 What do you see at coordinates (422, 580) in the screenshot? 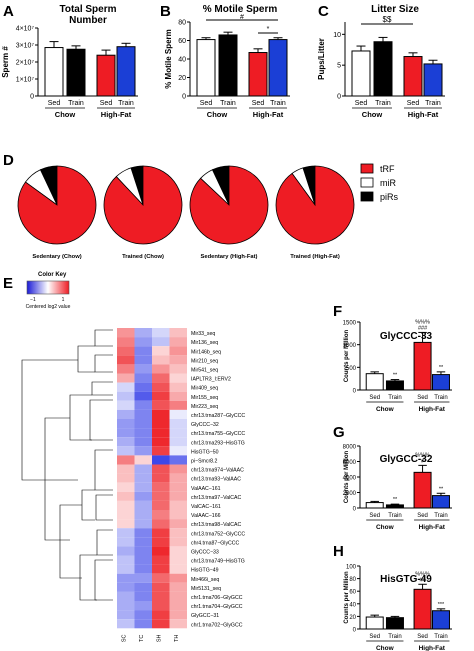
I see `chart-h-significance-mark: ##` at bounding box center [422, 580].